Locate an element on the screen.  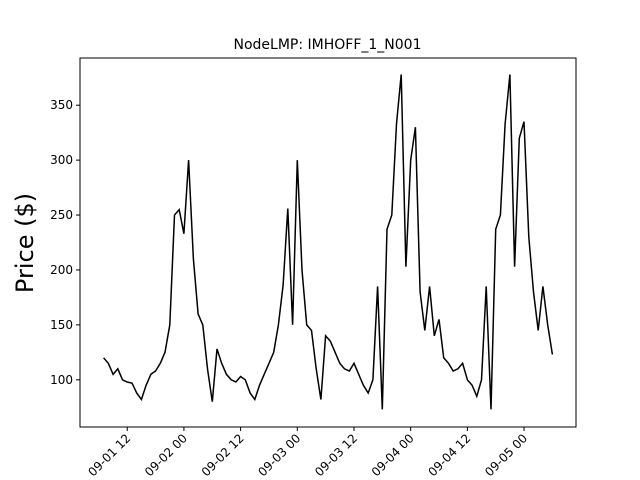
chart-title: NodeLMP: IMHOFF_1_N001 is located at coordinates (328, 45).